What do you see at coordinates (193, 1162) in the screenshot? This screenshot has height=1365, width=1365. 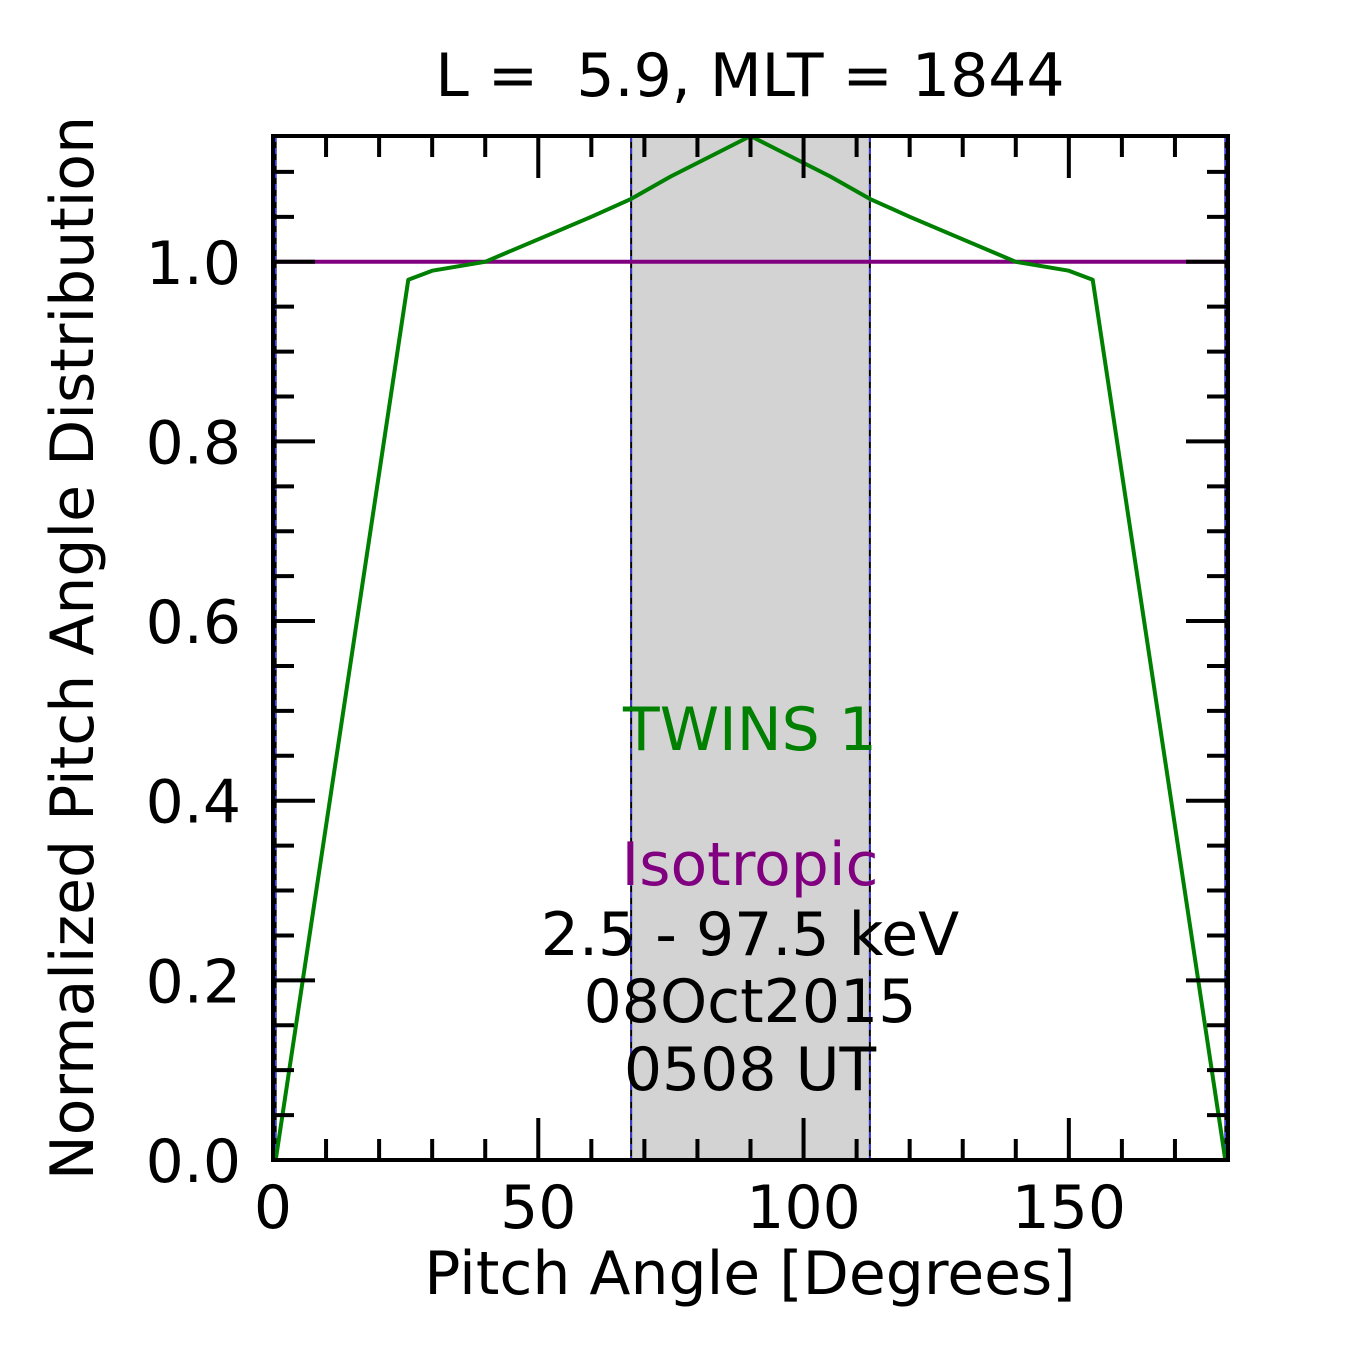 I see `y-tick-label-0: 0.0` at bounding box center [193, 1162].